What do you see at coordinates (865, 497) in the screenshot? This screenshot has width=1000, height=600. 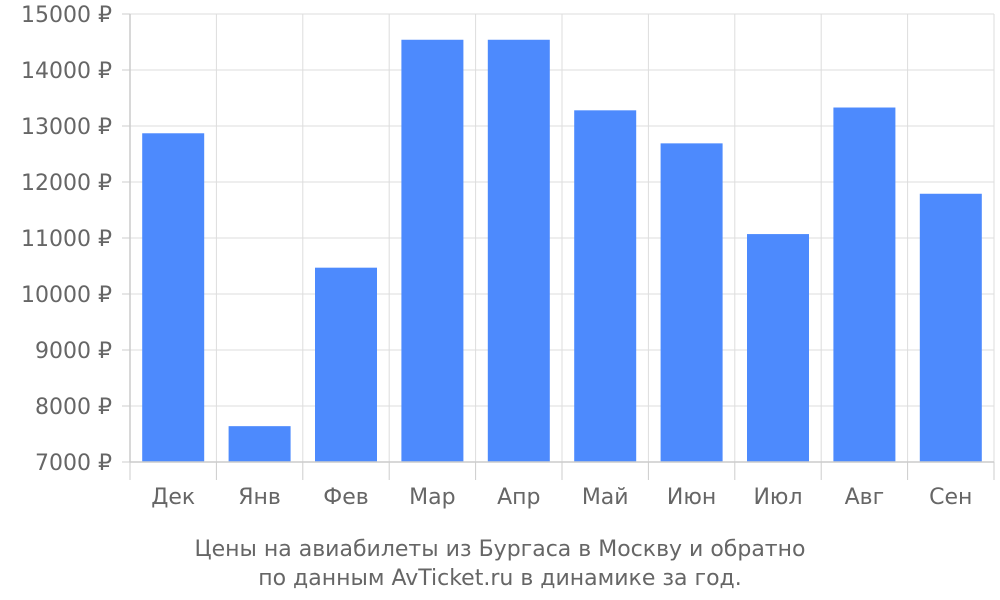 I see `x-tick-label: Авг` at bounding box center [865, 497].